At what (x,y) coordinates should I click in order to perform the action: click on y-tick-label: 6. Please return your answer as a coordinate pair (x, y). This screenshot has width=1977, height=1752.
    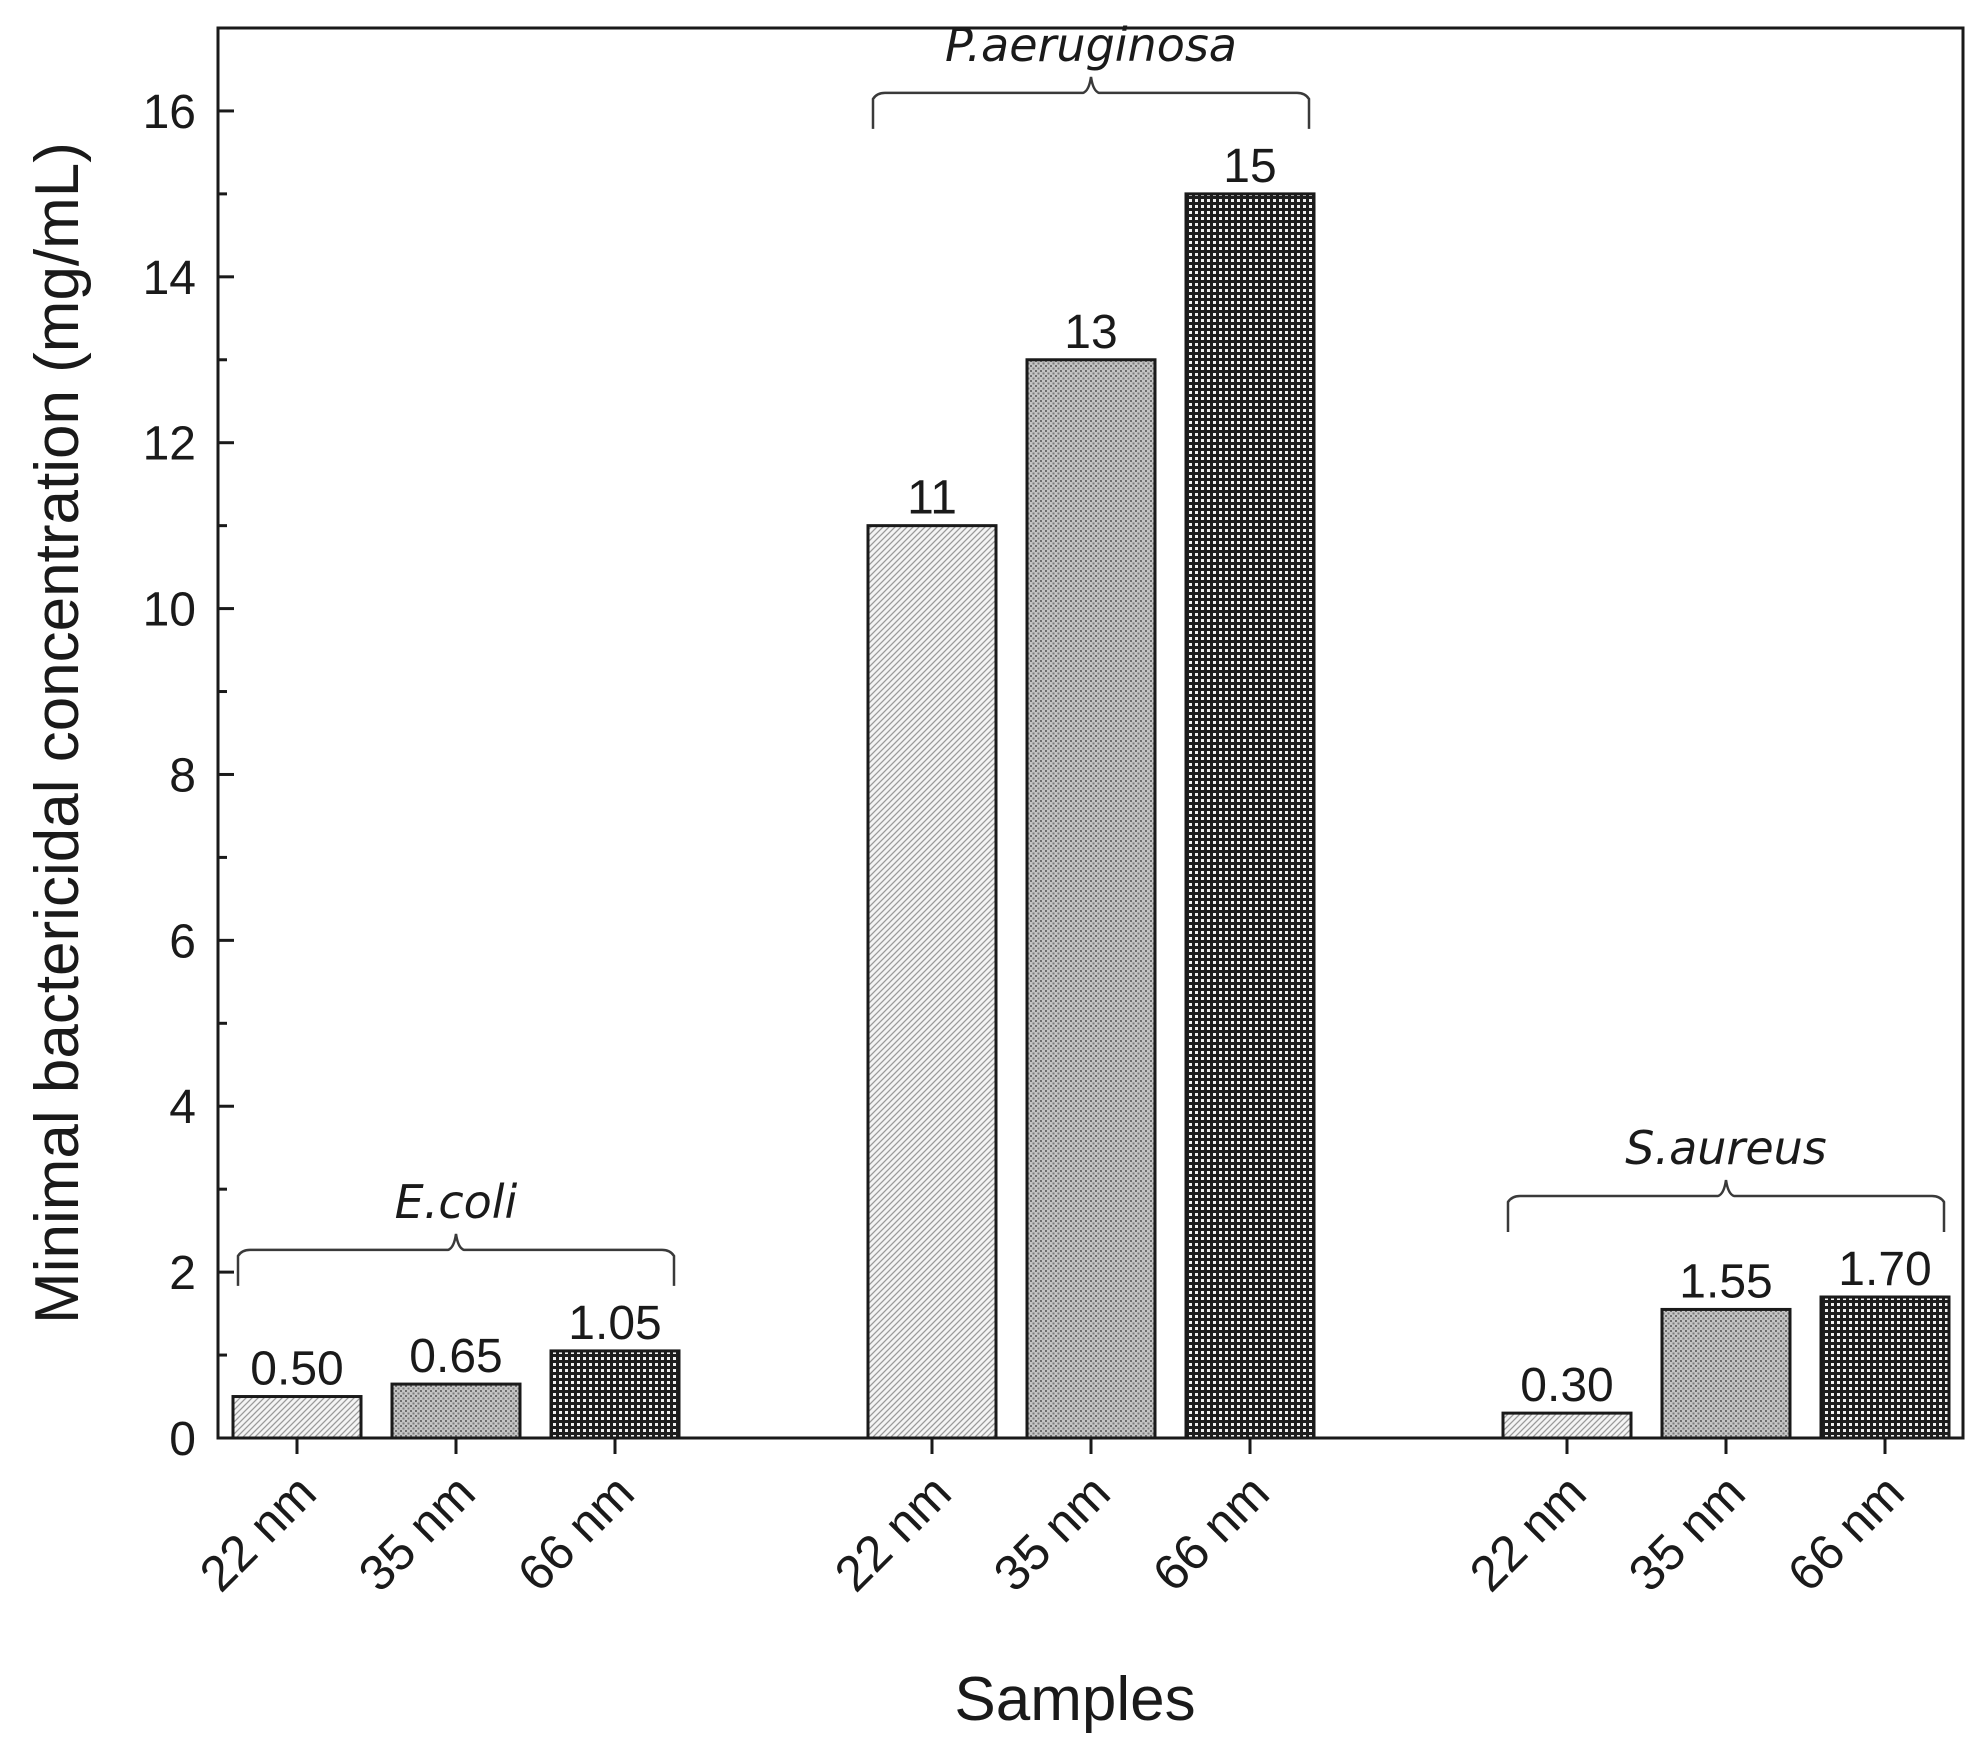
    Looking at the image, I should click on (182, 941).